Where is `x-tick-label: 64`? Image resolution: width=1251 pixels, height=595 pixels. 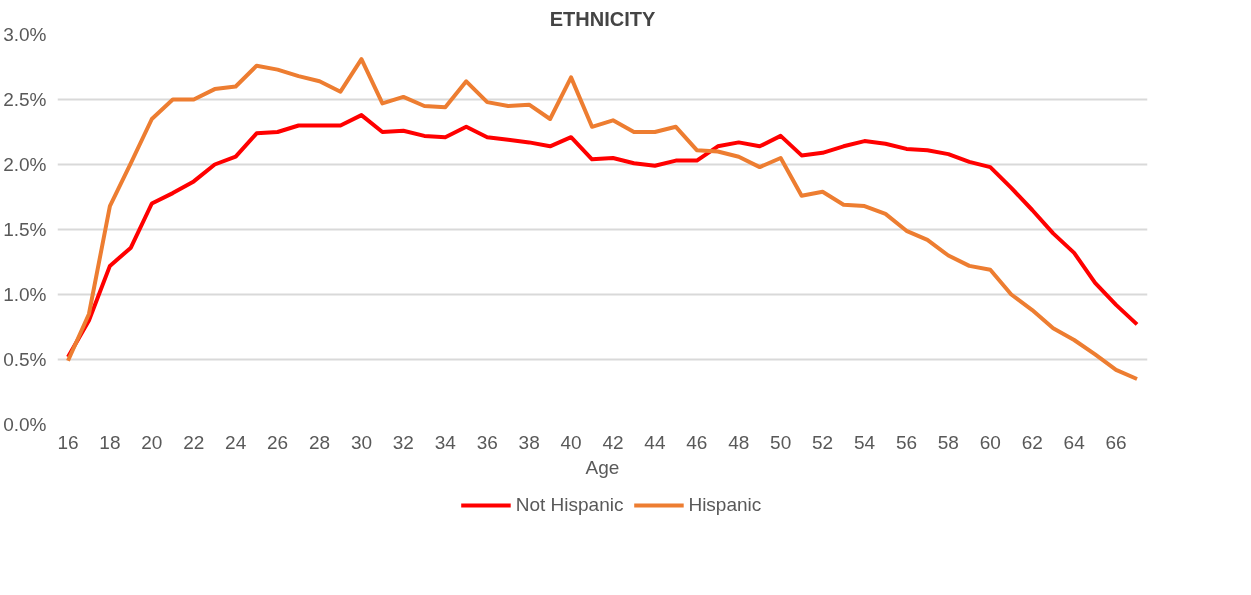
x-tick-label: 64 is located at coordinates (1074, 442).